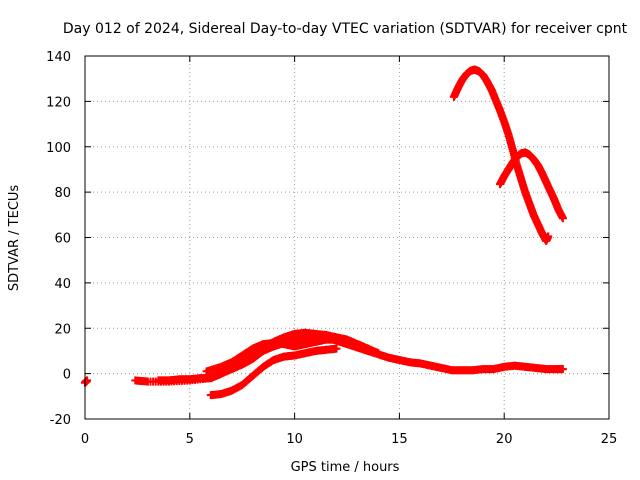  What do you see at coordinates (294, 439) in the screenshot?
I see `x-tick-label: 10` at bounding box center [294, 439].